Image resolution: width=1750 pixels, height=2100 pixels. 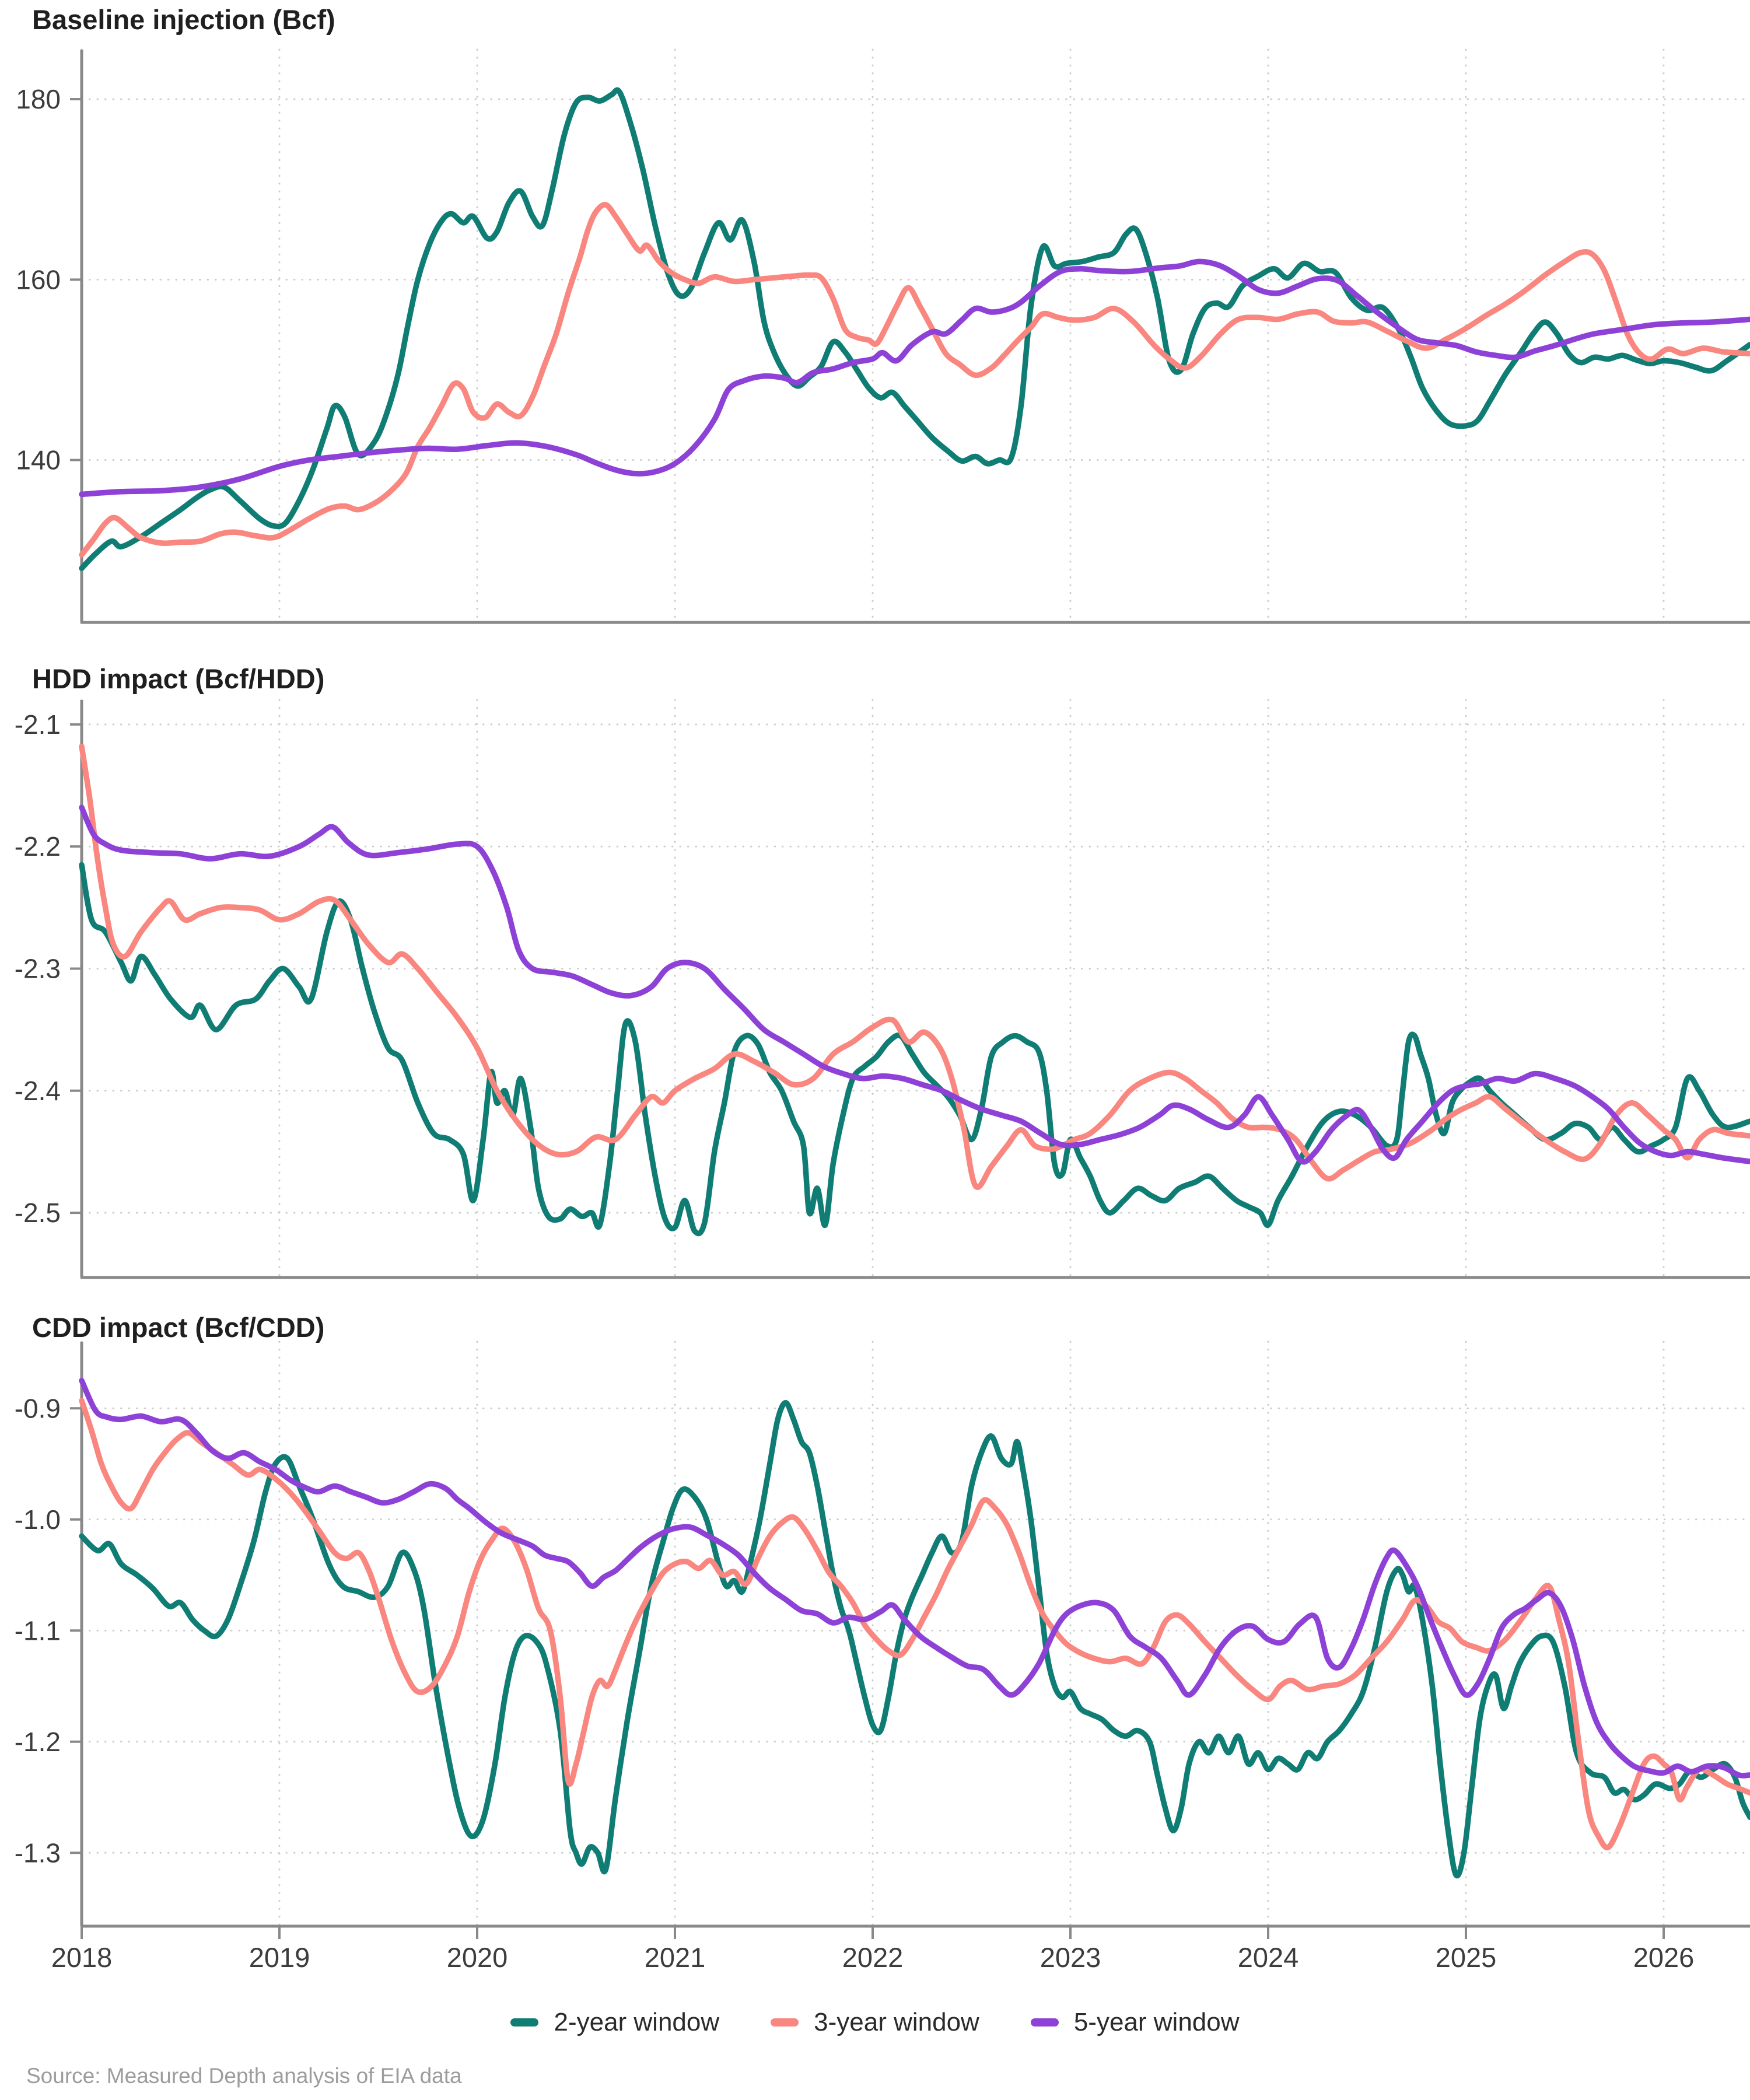 I want to click on x-tick-label: 2026, so click(x=1664, y=1957).